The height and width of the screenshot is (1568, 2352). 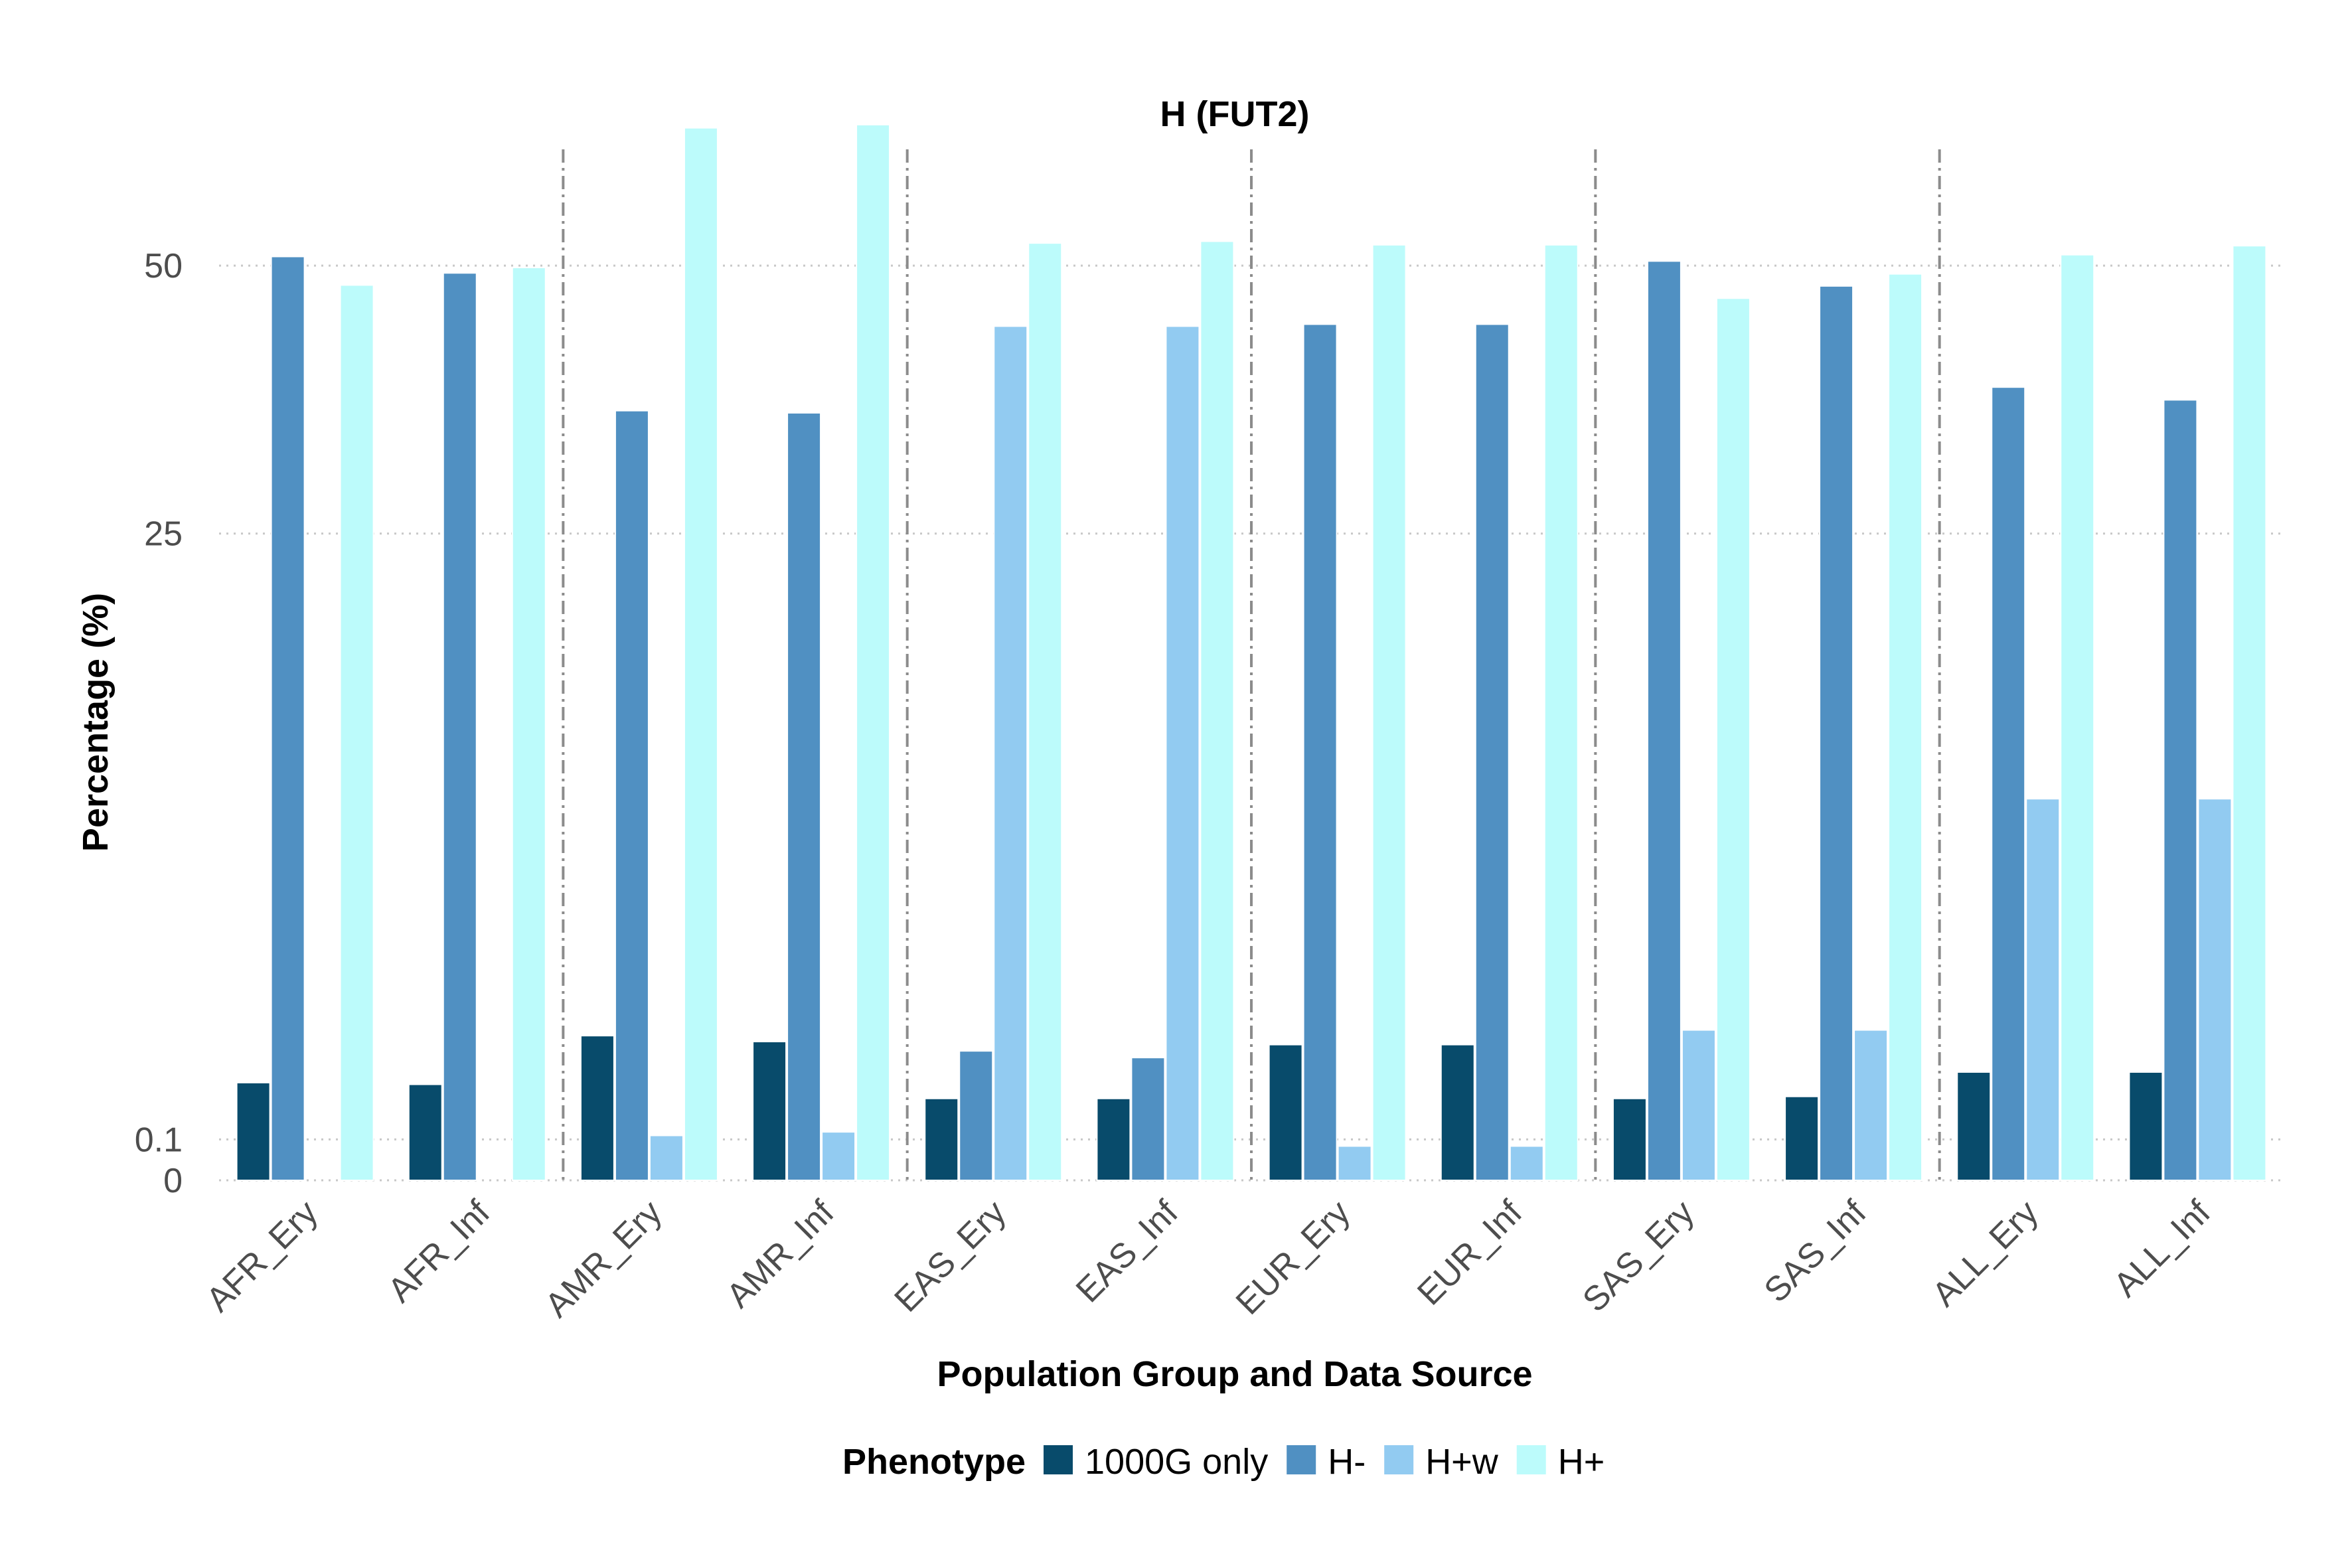 What do you see at coordinates (1582, 1462) in the screenshot?
I see `legend-label: H+` at bounding box center [1582, 1462].